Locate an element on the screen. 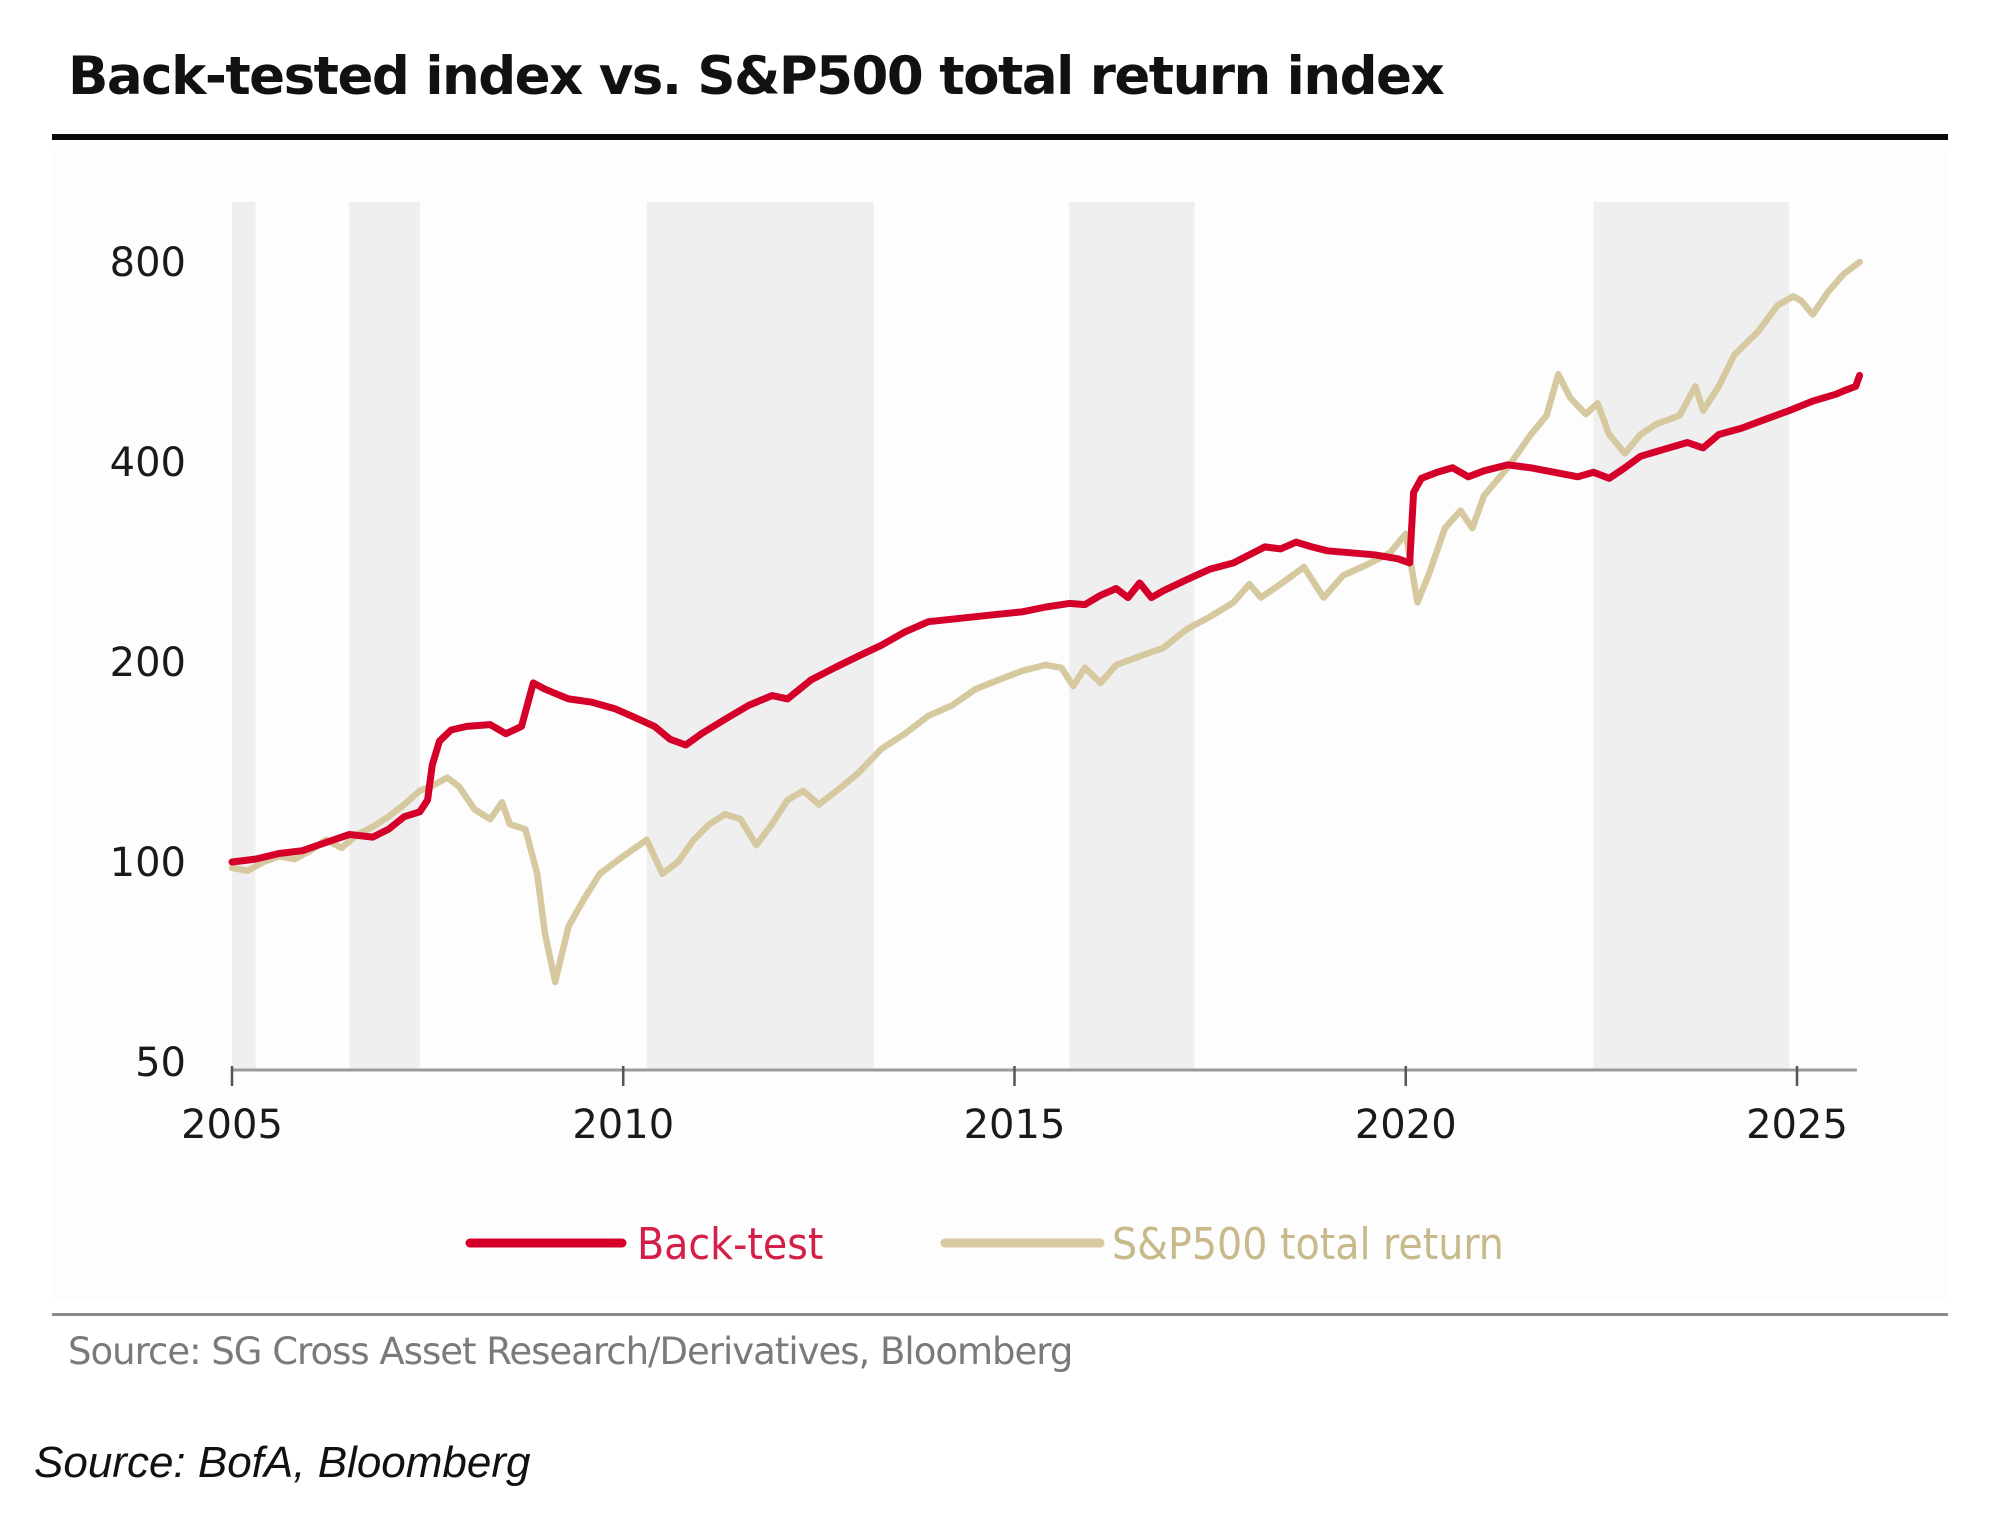 The width and height of the screenshot is (2000, 1539). x-tick-label: 2020 is located at coordinates (1406, 1125).